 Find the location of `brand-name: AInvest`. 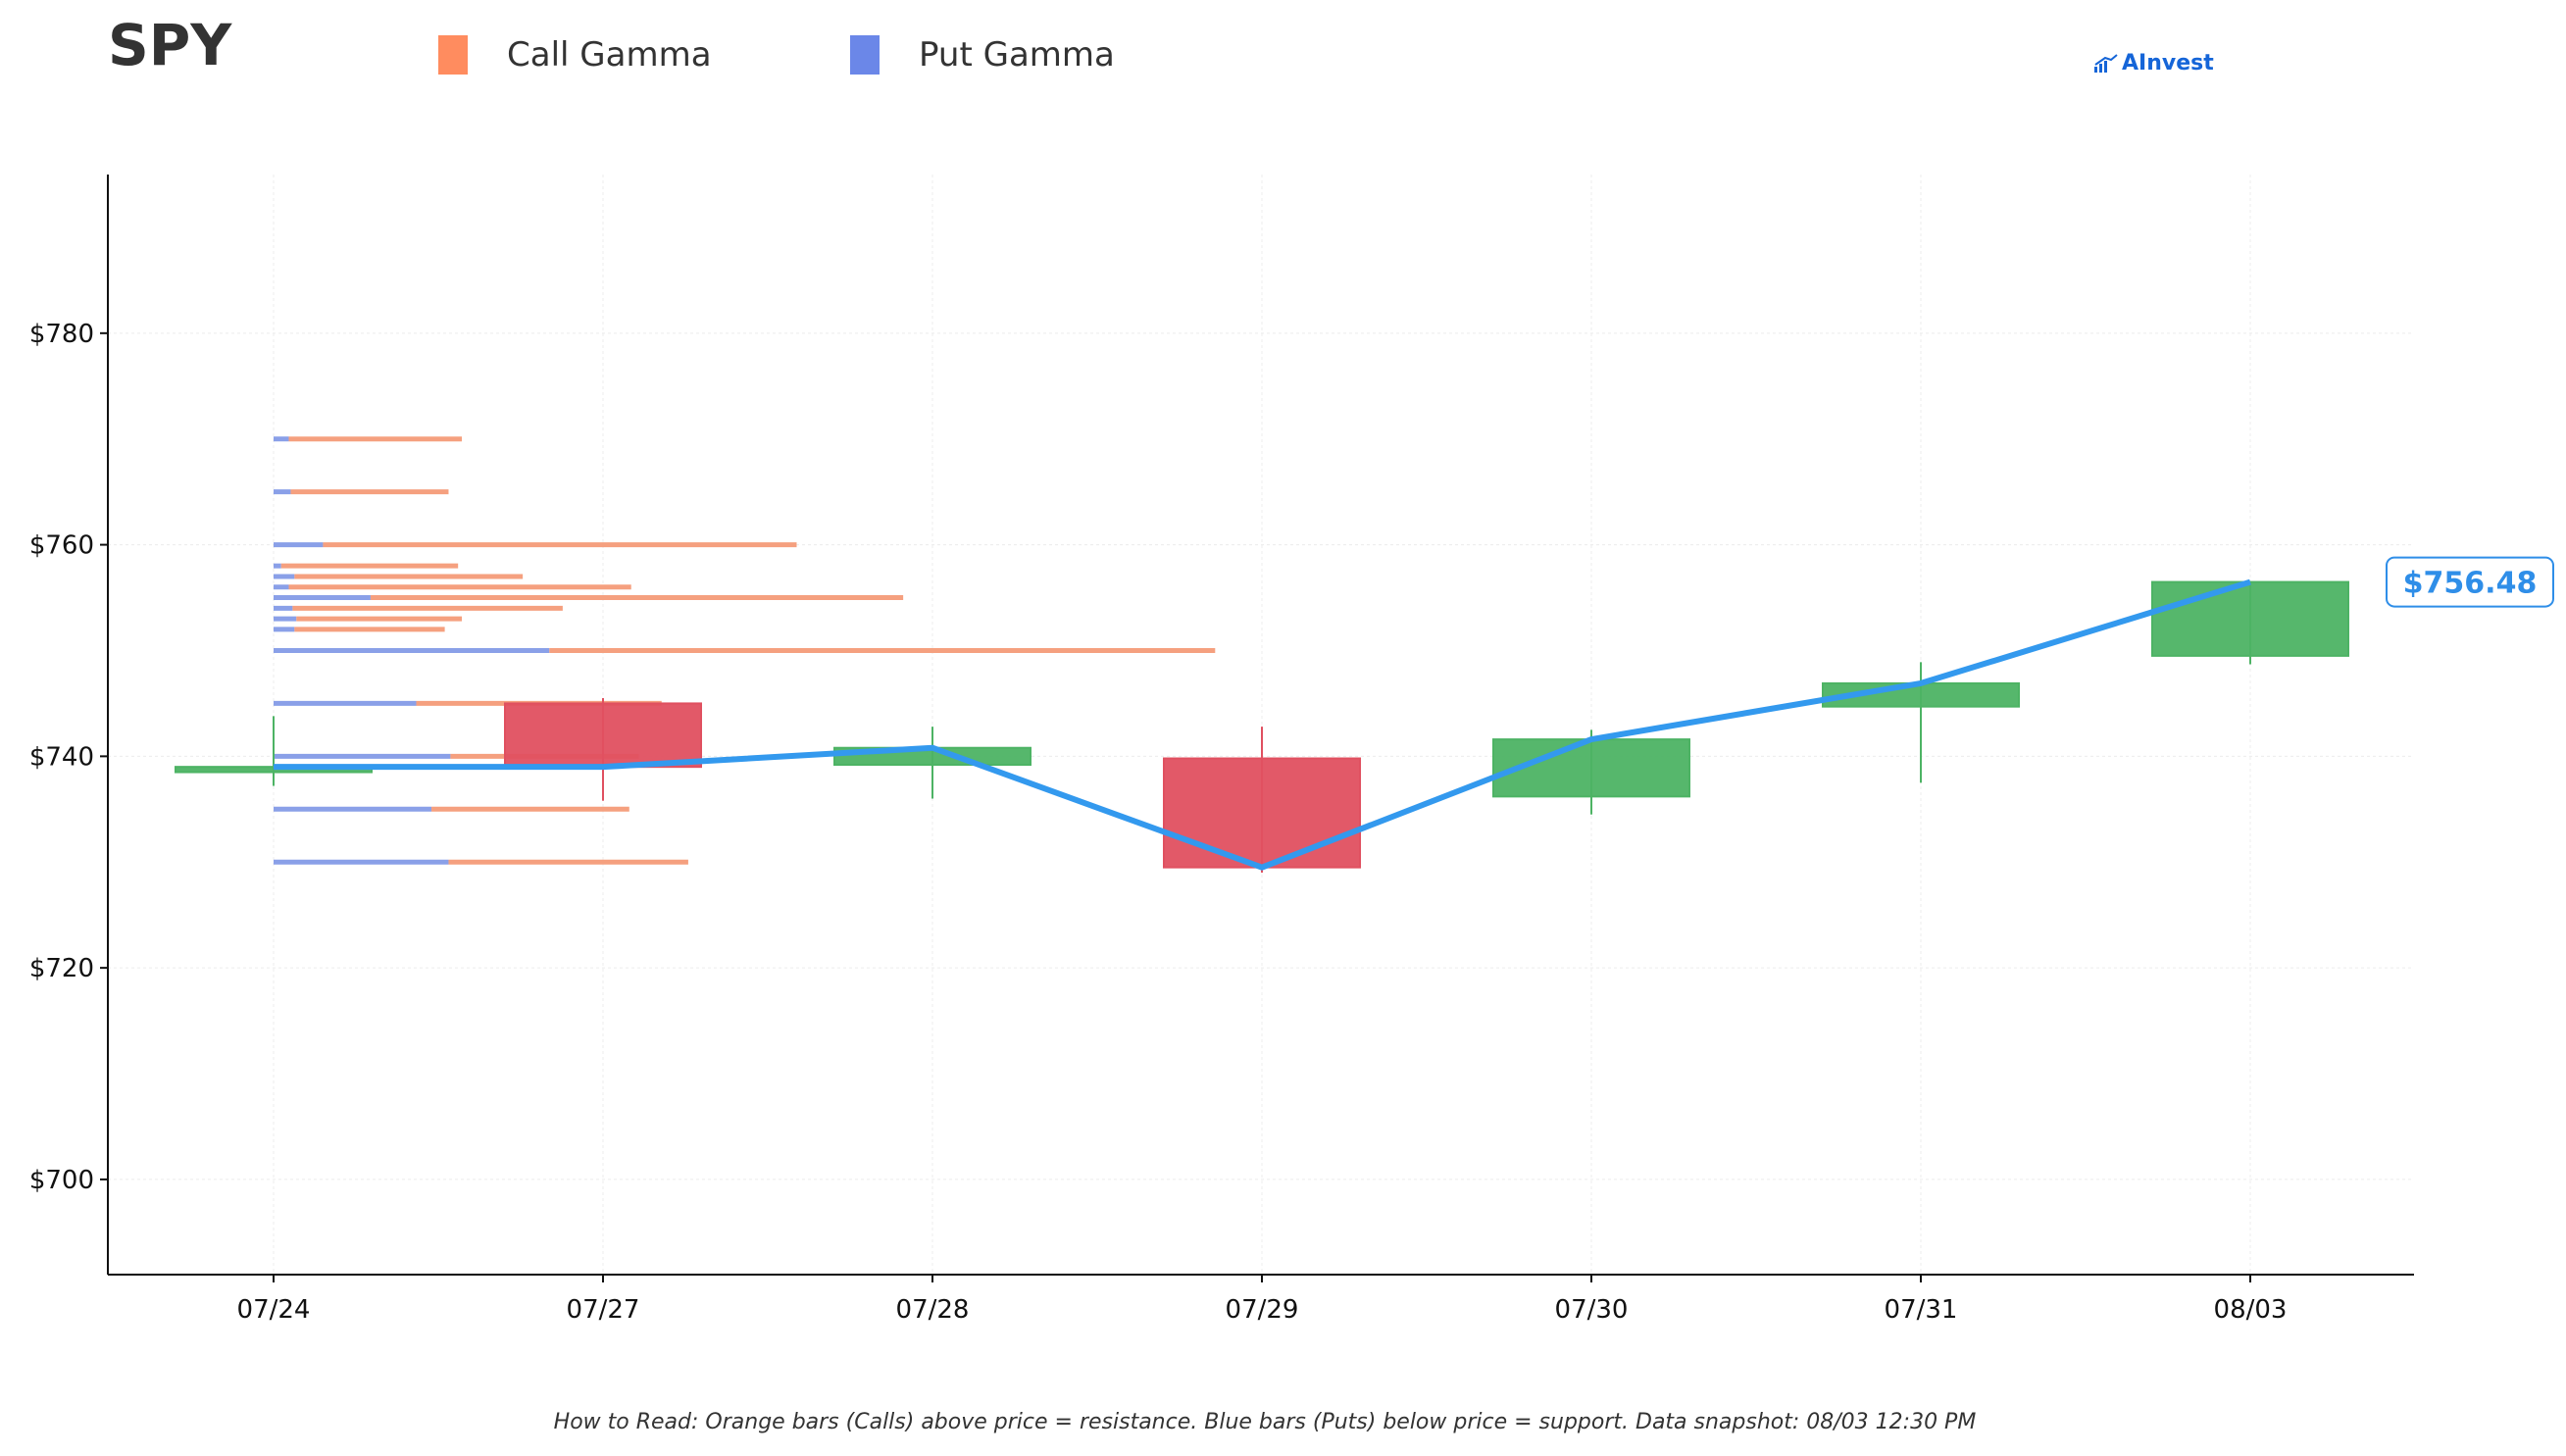

brand-name: AInvest is located at coordinates (2168, 63).